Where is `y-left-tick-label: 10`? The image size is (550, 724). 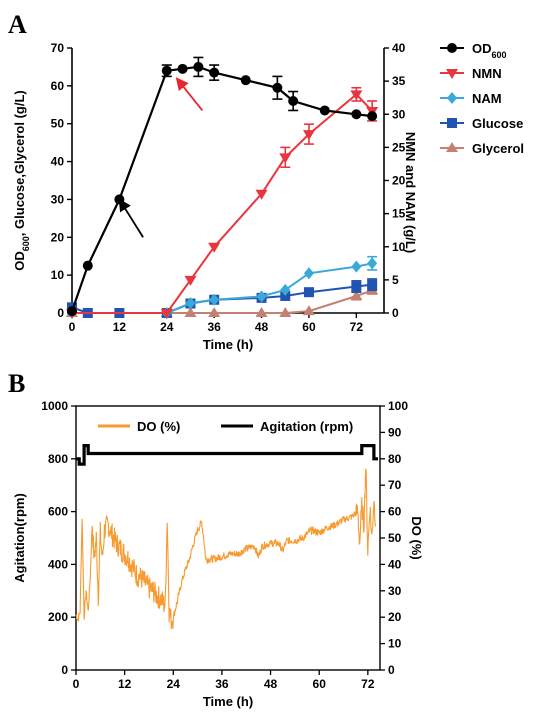
y-left-tick-label: 10 is located at coordinates (58, 275).